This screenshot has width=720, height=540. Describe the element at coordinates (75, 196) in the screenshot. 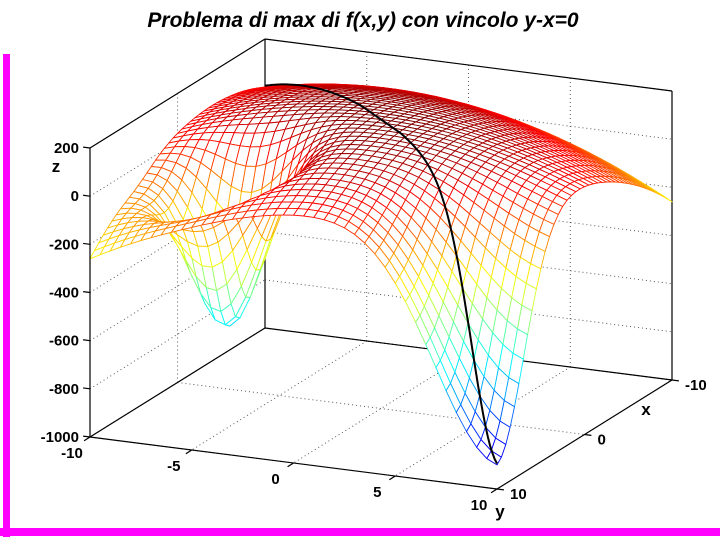

I see `z-tick-label: 0` at that location.